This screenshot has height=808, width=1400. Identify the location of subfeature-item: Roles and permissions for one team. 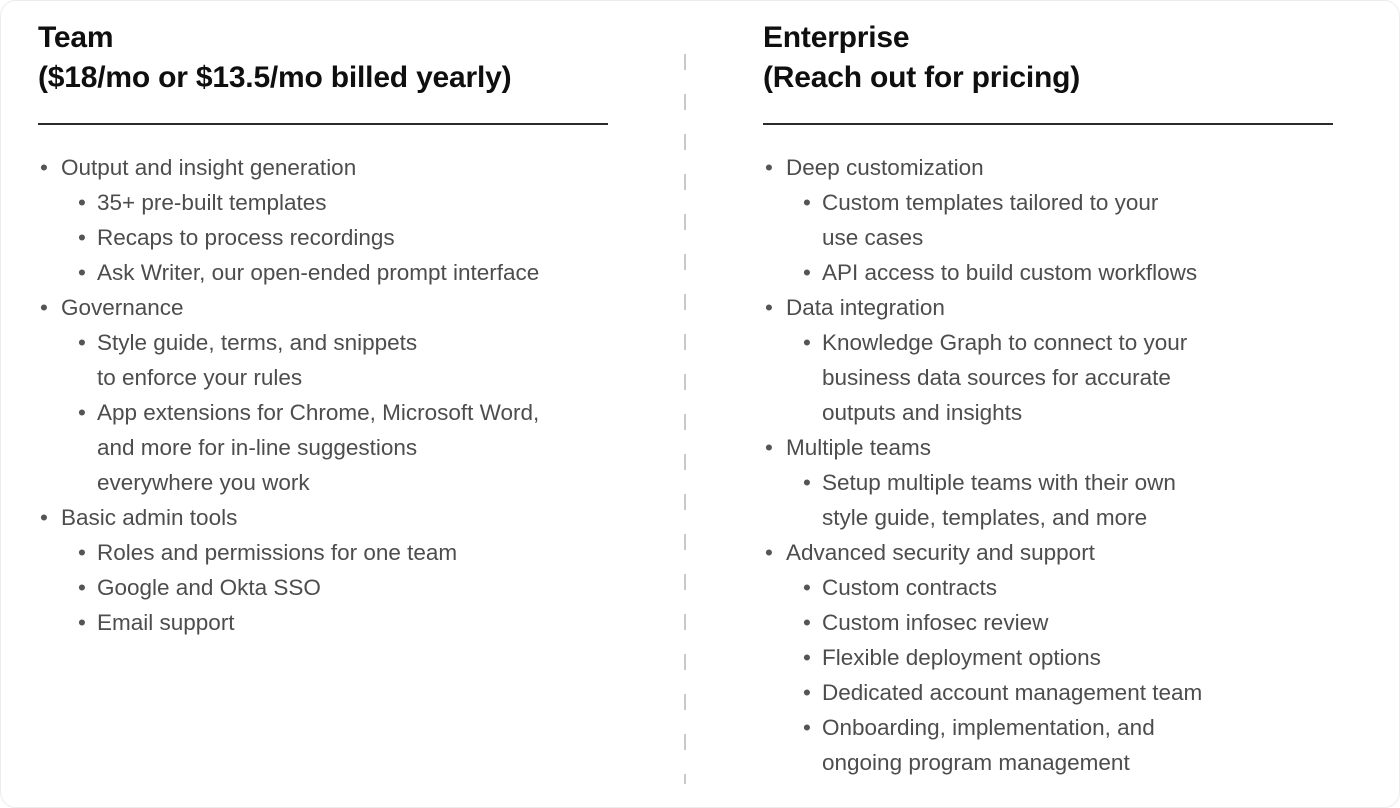
(347, 552).